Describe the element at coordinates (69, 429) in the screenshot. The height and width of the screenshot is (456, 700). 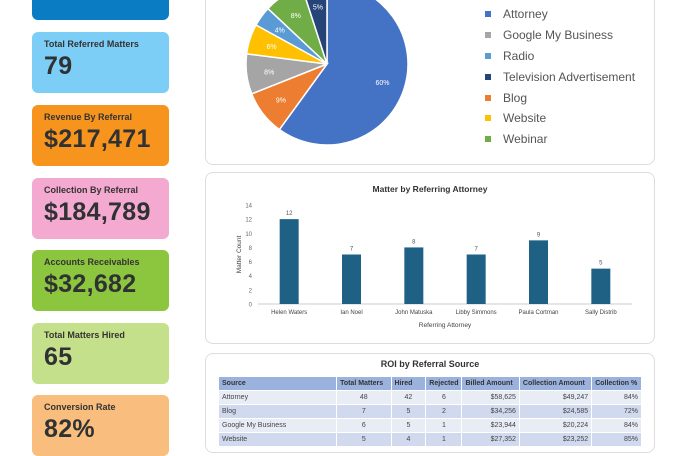
I see `kpi-value: 82%` at that location.